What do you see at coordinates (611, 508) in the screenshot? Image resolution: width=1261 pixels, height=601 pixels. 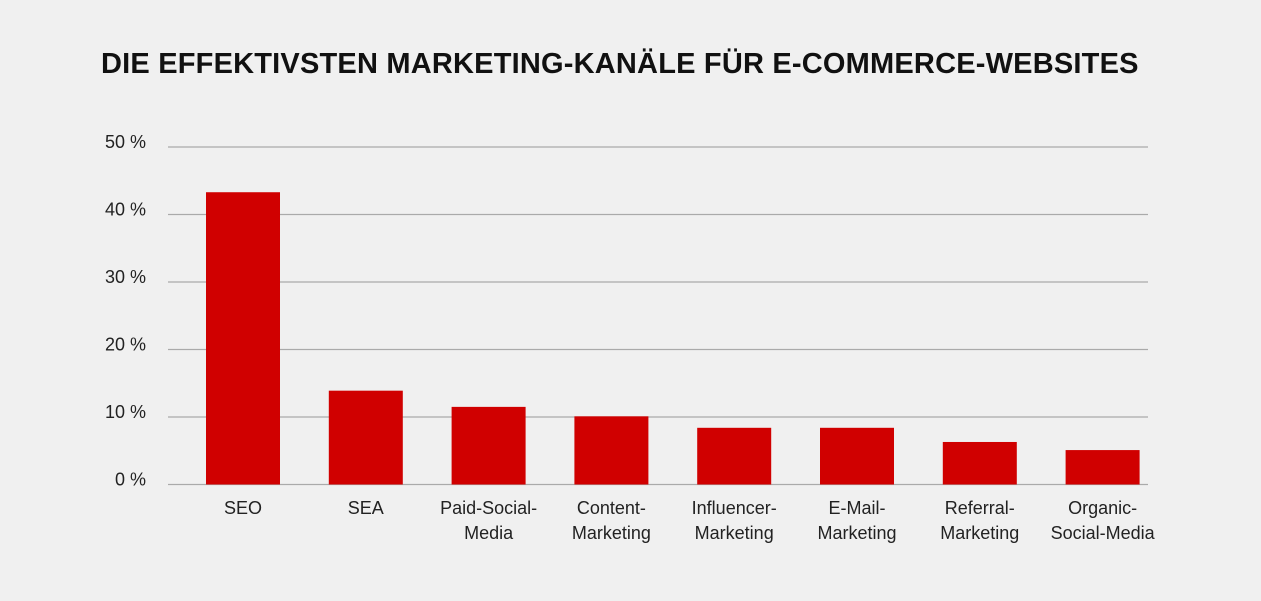 I see `x-tick-label: Content-` at bounding box center [611, 508].